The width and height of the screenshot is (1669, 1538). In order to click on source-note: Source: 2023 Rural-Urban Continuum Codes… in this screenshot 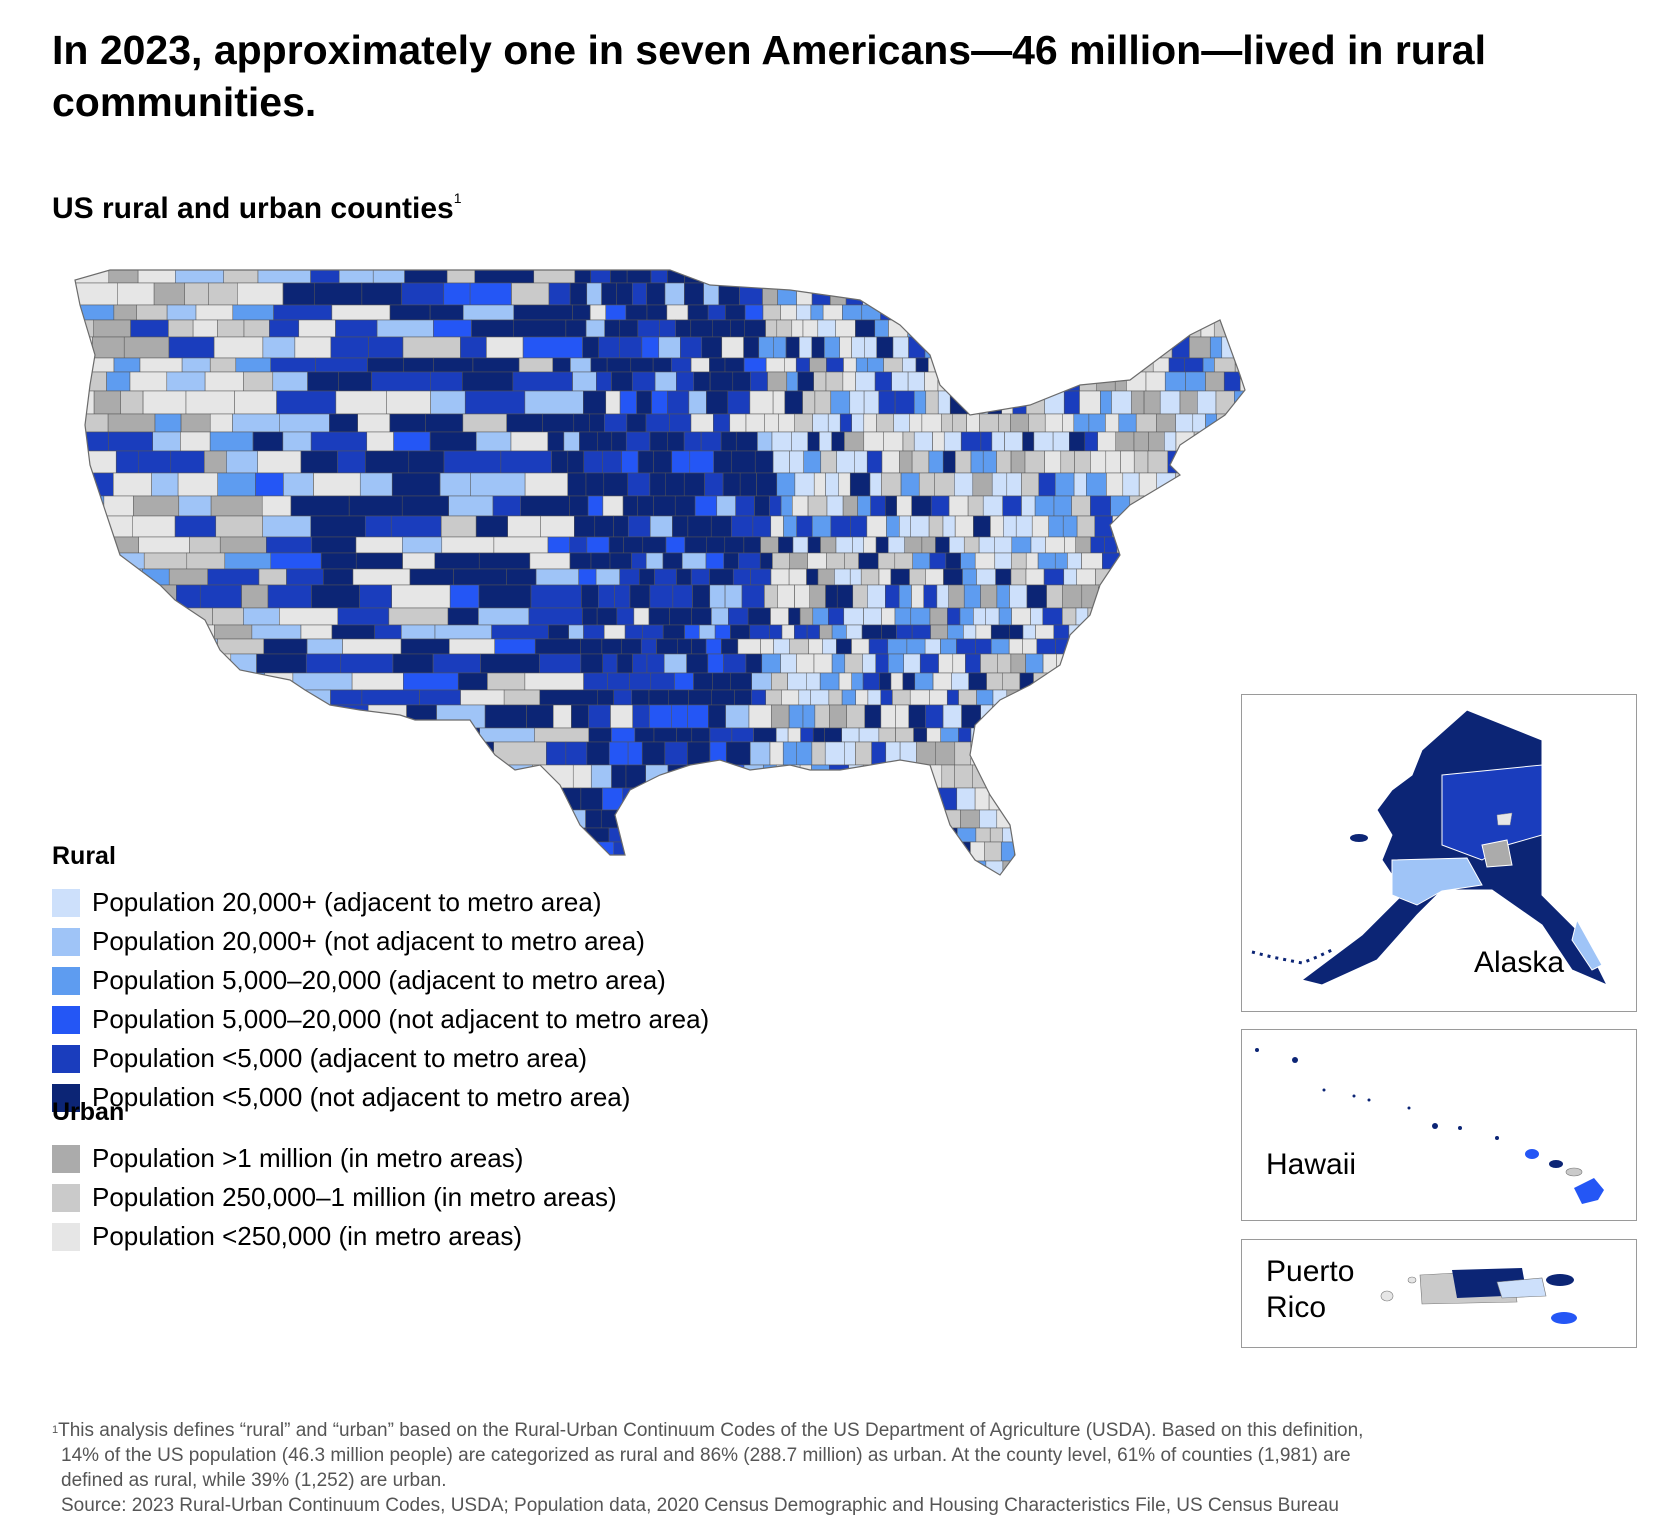, I will do `click(700, 1505)`.